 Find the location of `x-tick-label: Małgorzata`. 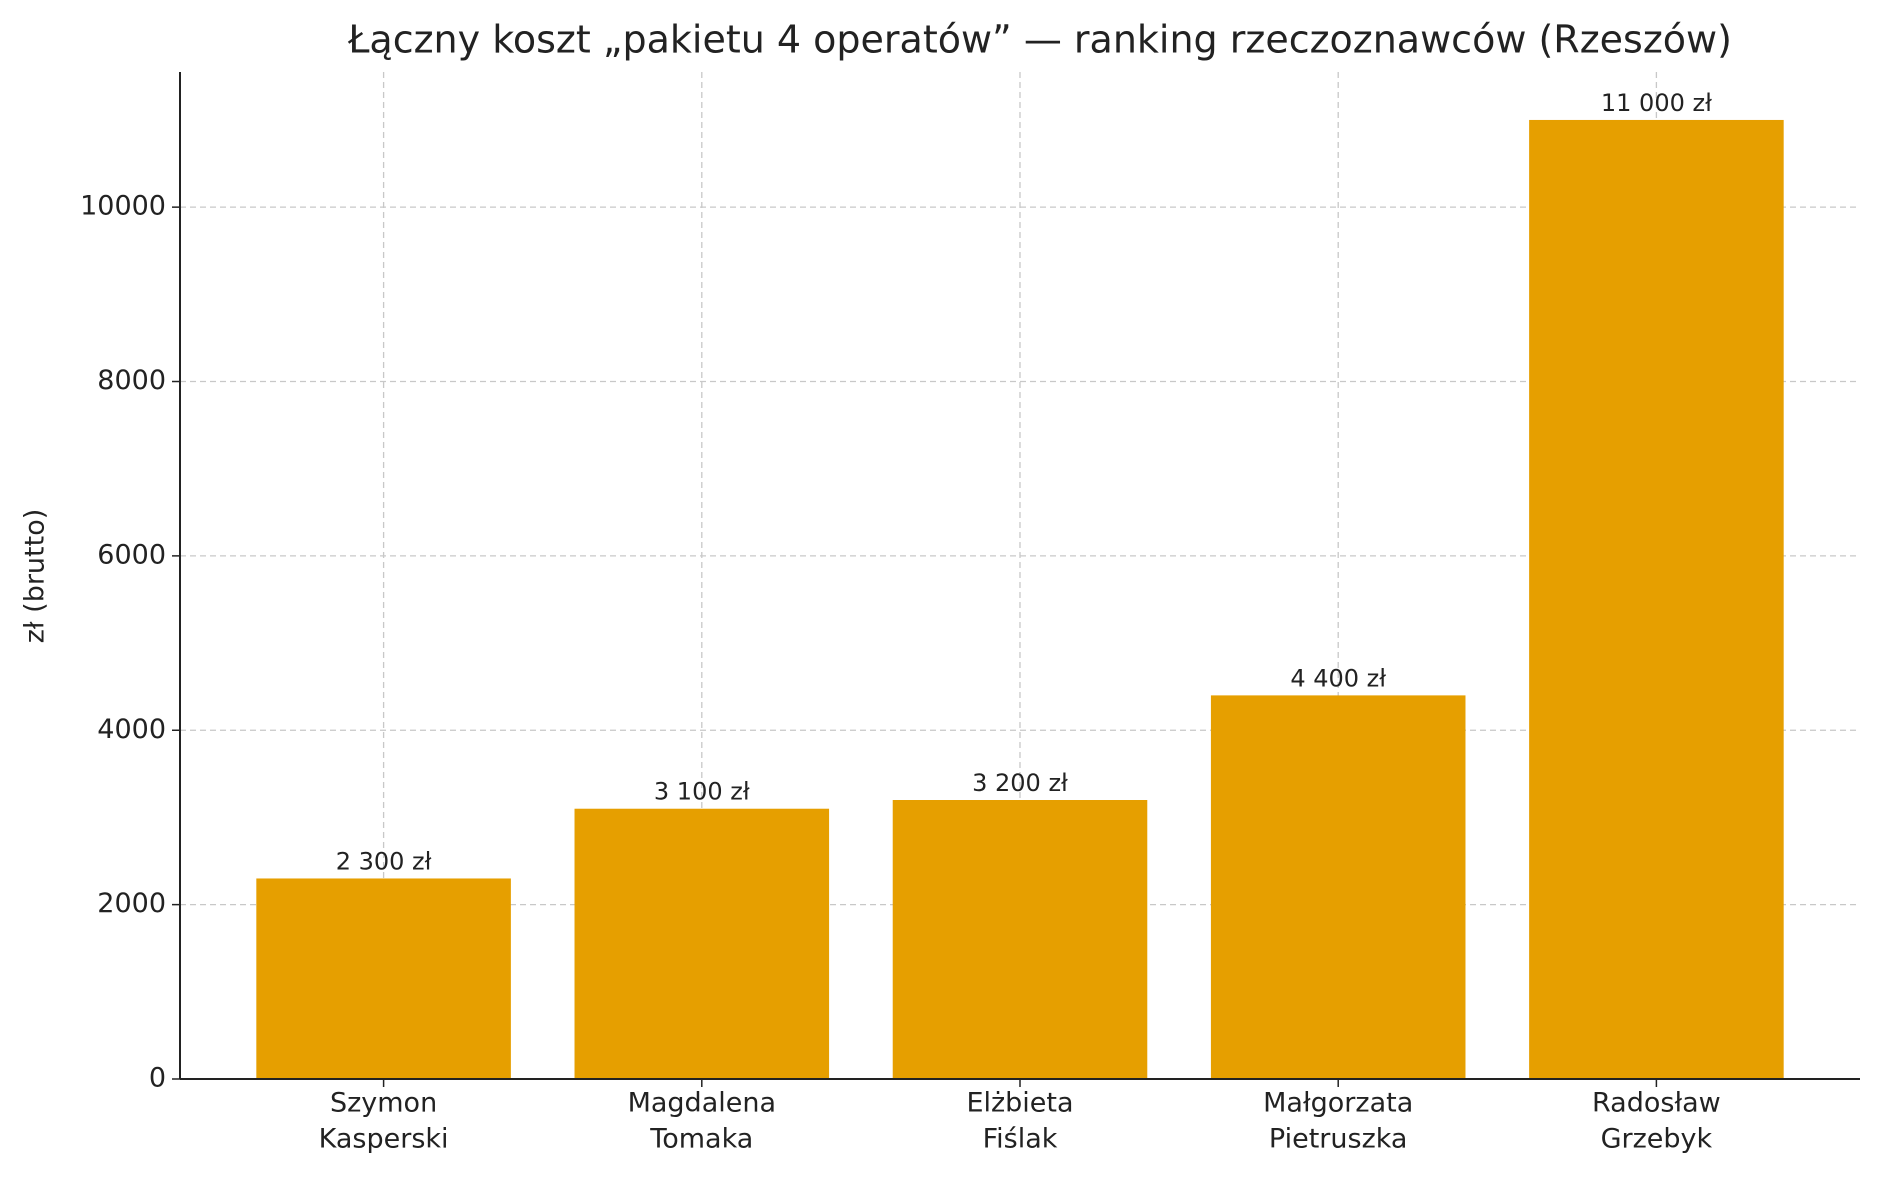

x-tick-label: Małgorzata is located at coordinates (1338, 1103).